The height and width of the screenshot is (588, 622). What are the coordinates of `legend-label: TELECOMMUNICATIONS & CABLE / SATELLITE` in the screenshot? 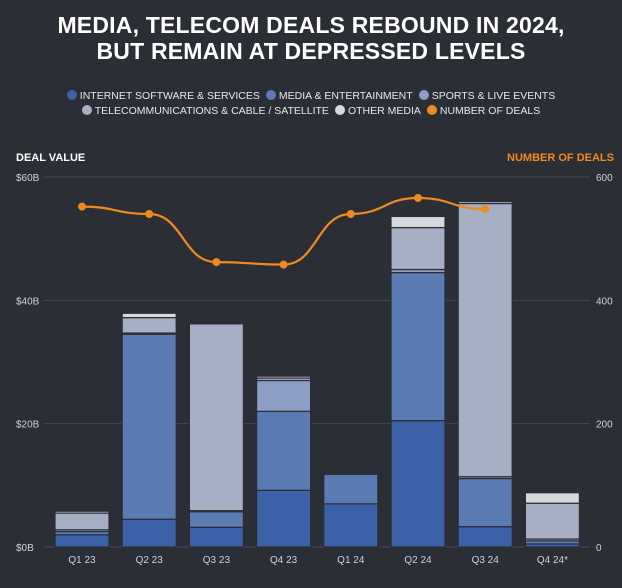 It's located at (211, 111).